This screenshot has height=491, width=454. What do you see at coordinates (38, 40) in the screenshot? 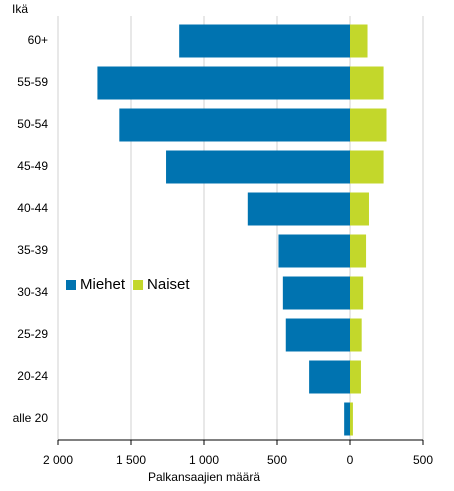
I see `y-tick-label: 60+` at bounding box center [38, 40].